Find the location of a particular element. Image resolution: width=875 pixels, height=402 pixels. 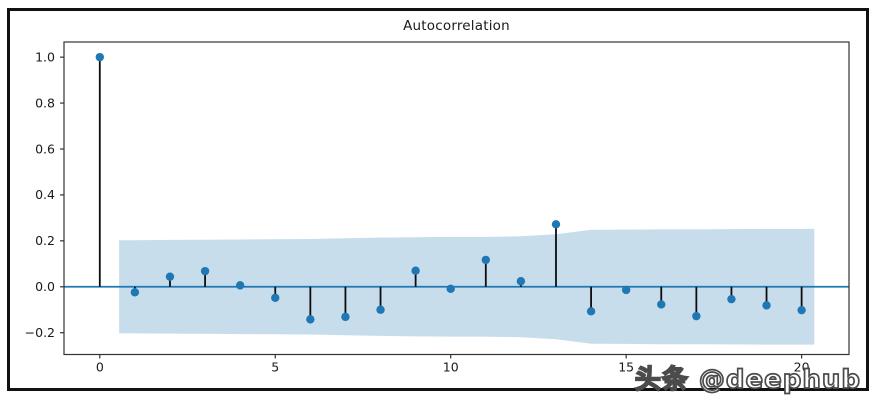

y-tick-label: 0.6 is located at coordinates (45, 148).